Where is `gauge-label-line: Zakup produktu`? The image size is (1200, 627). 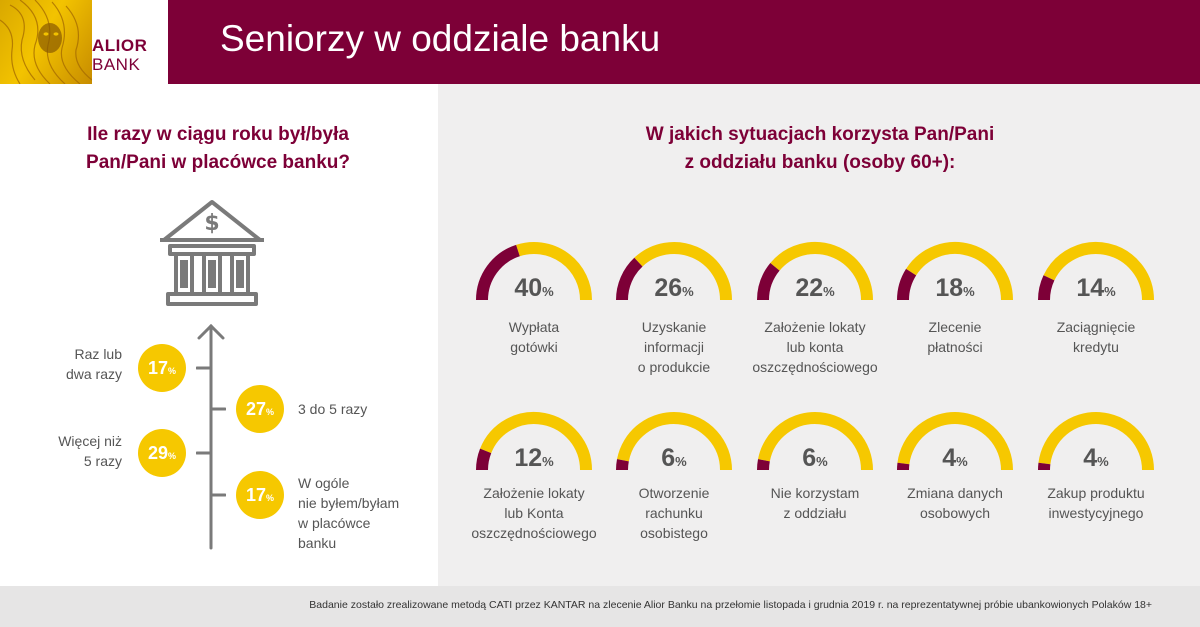
gauge-label-line: Zakup produktu is located at coordinates (1096, 493).